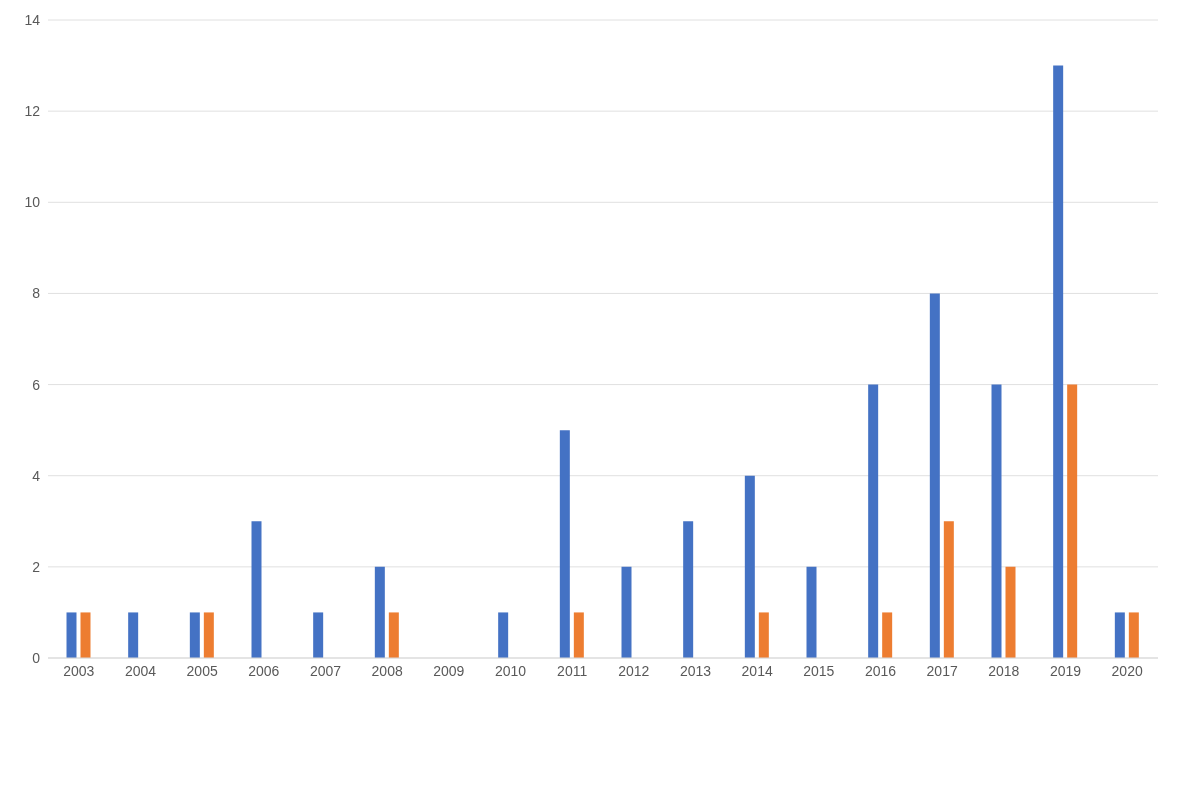 This screenshot has height=794, width=1178. What do you see at coordinates (387, 670) in the screenshot?
I see `x-tick-label: 2008` at bounding box center [387, 670].